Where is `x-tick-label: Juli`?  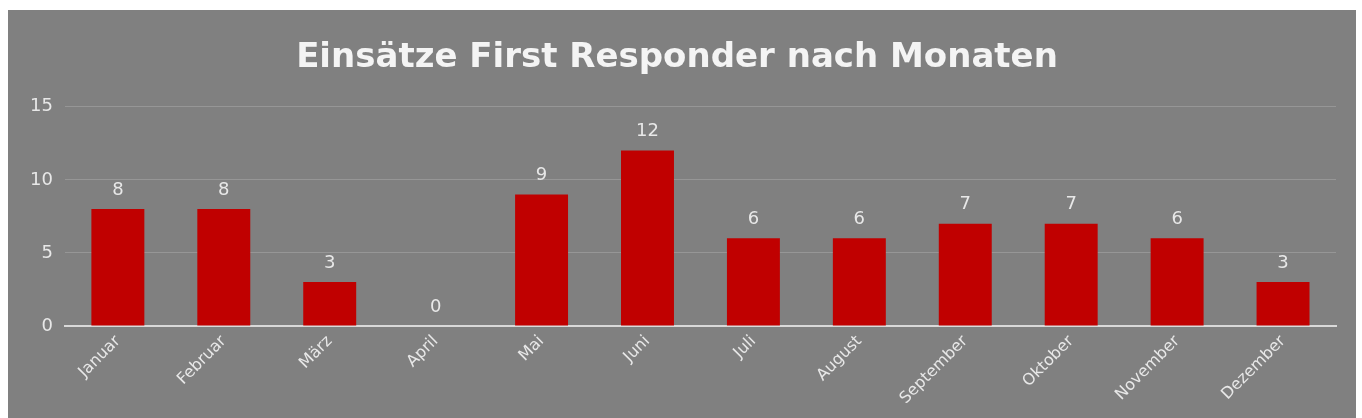
x-tick-label: Juli is located at coordinates (744, 346).